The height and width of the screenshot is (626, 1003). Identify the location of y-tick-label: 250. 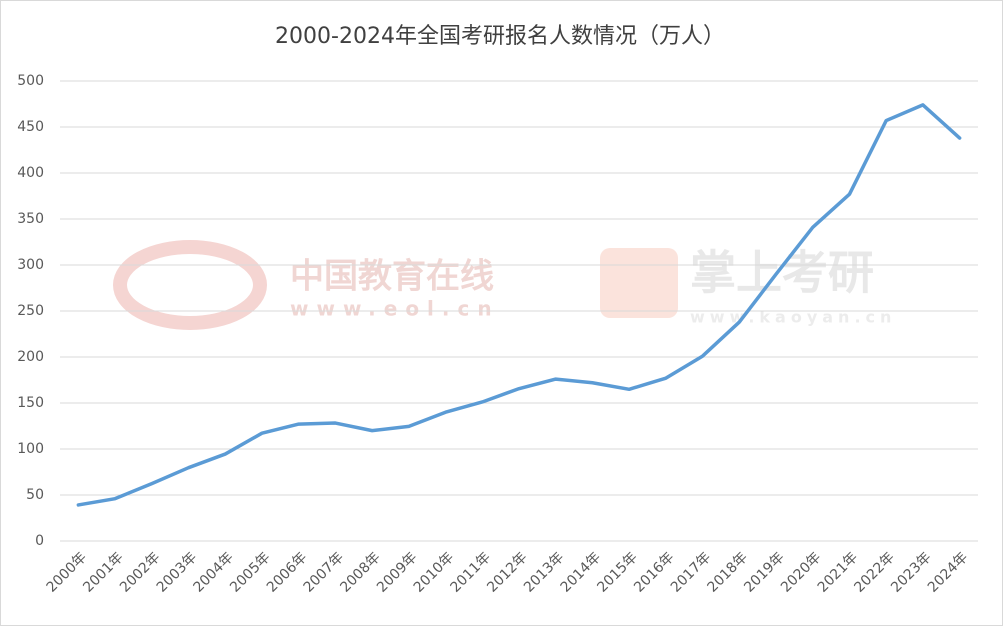
(30, 311).